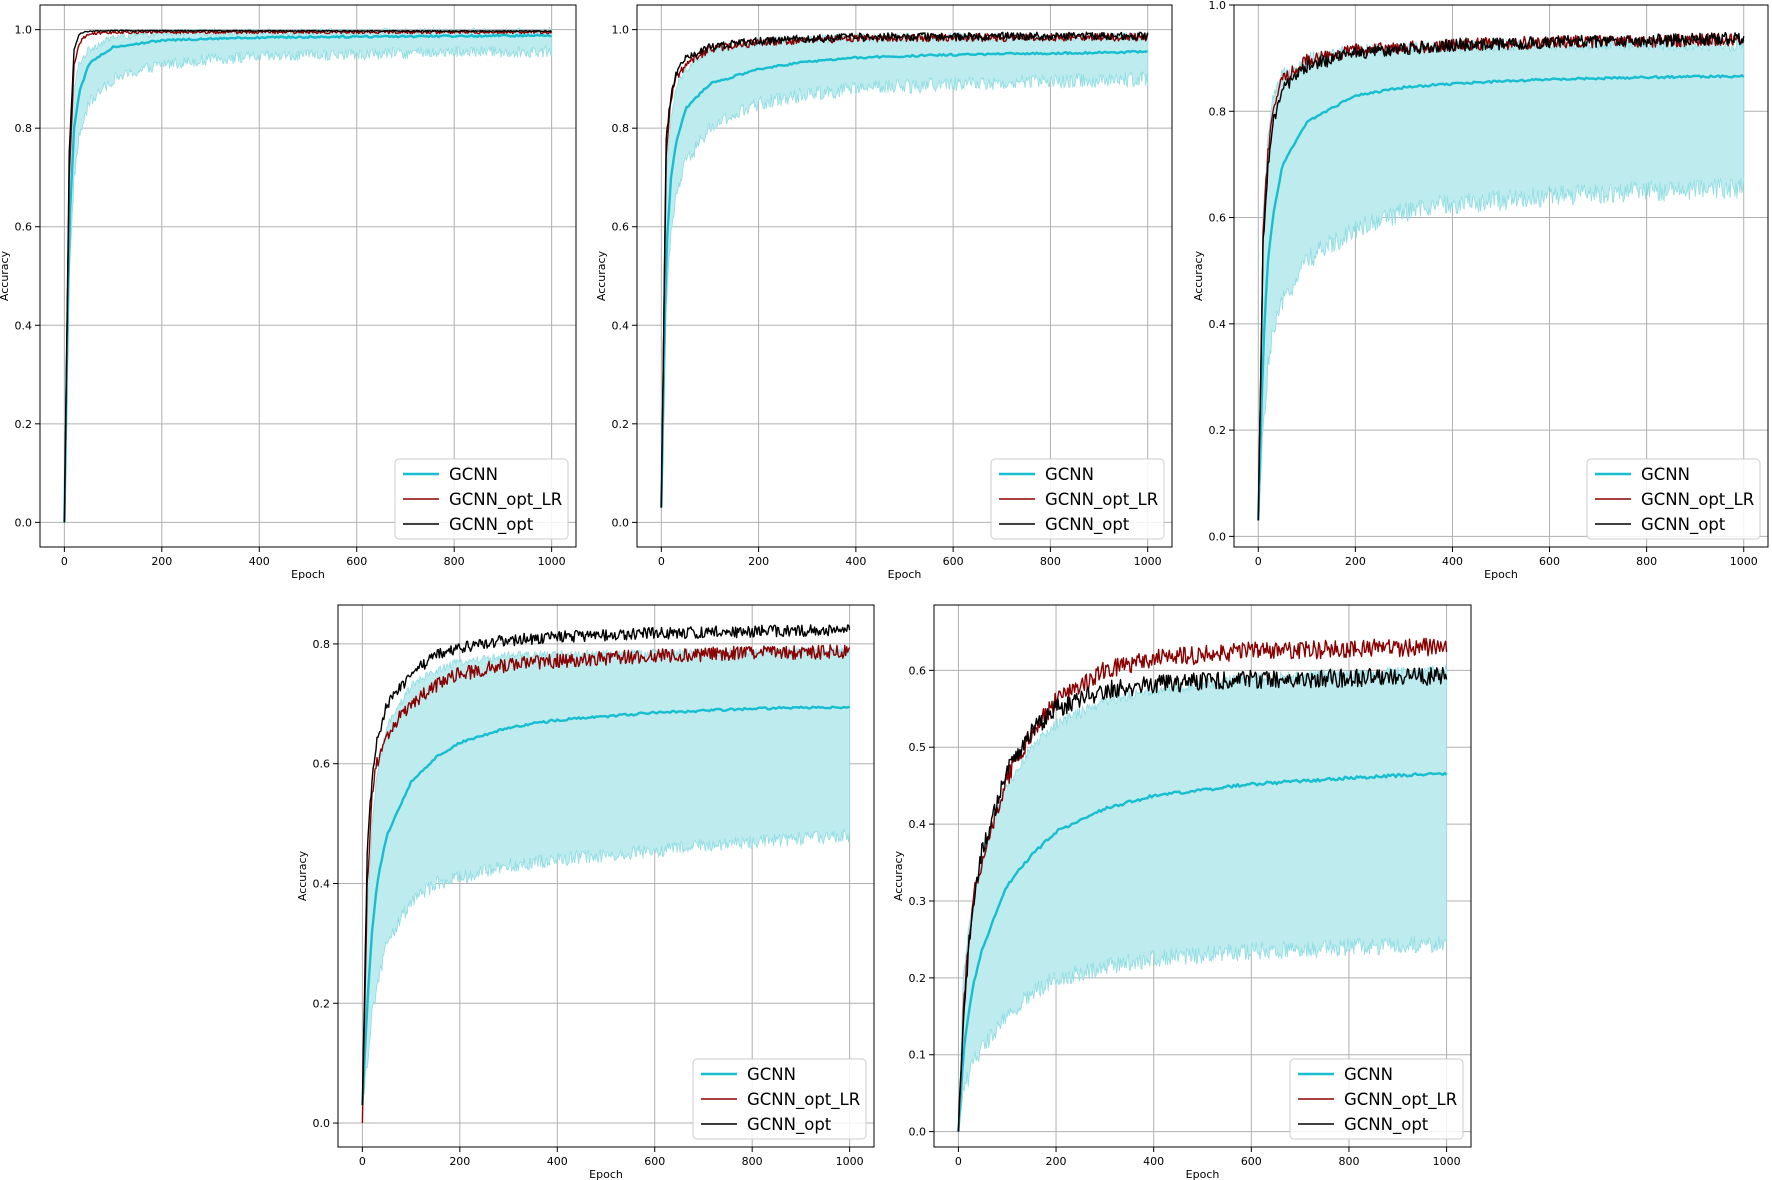 Image resolution: width=1772 pixels, height=1180 pixels. What do you see at coordinates (918, 1055) in the screenshot?
I see `y-tick-label: 0.1` at bounding box center [918, 1055].